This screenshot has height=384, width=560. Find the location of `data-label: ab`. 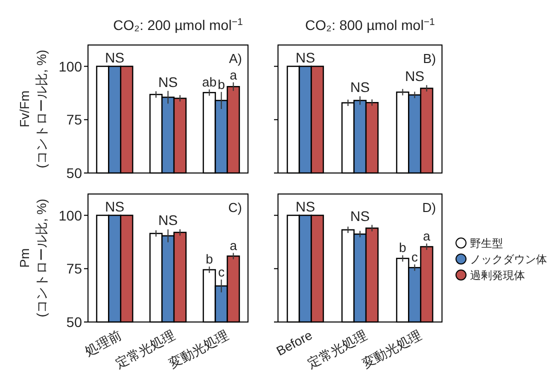

data-label: ab is located at coordinates (209, 82).